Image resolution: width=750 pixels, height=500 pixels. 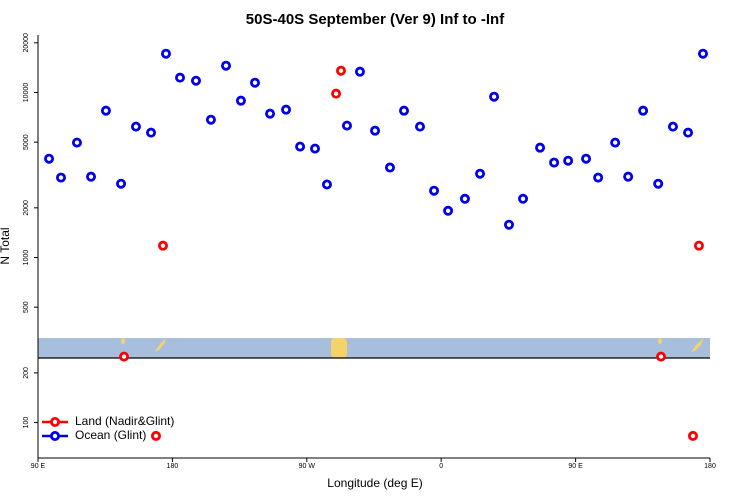 I want to click on y-tick-label: 100, so click(x=26, y=423).